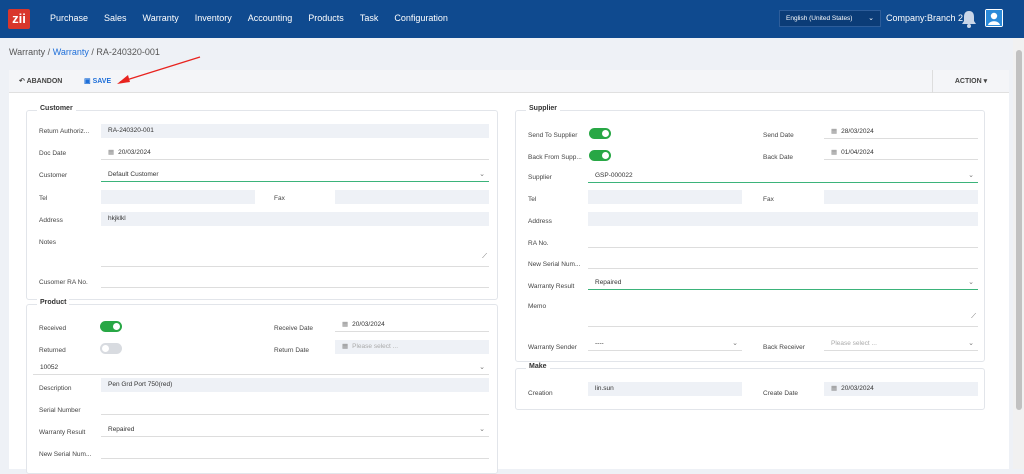 The height and width of the screenshot is (474, 1024). Describe the element at coordinates (969, 19) in the screenshot. I see `bell-icon` at that location.